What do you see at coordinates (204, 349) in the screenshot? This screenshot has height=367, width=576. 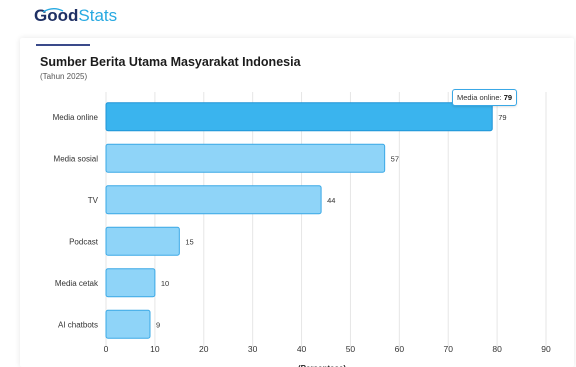 I see `x-tick-label: 20` at bounding box center [204, 349].